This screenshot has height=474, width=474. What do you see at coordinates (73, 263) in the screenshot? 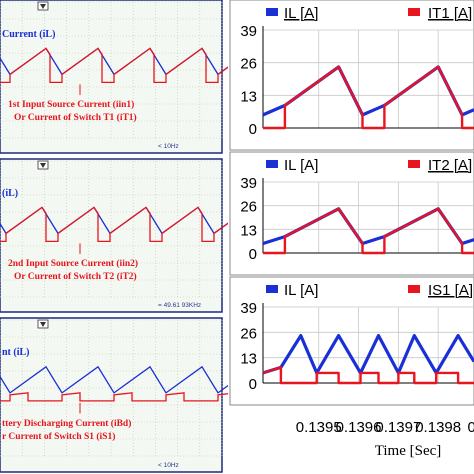
I see `scope-annotation-line1: 2nd Input Source Current (iin2)` at bounding box center [73, 263].